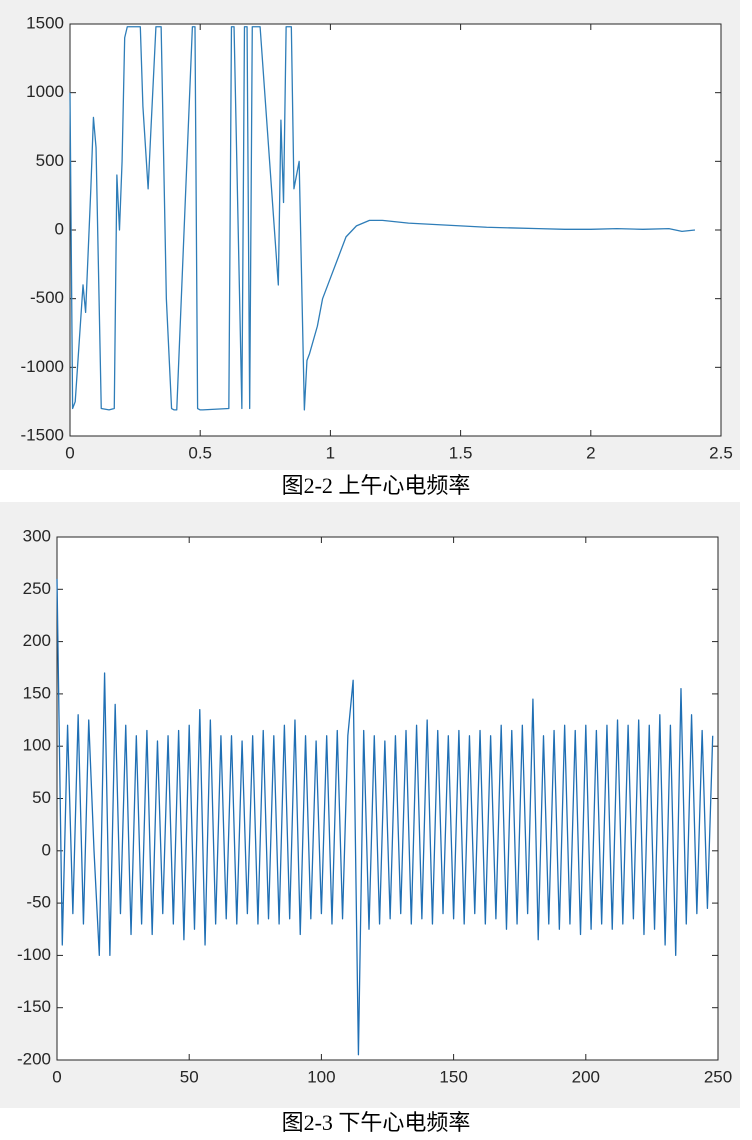 The height and width of the screenshot is (1140, 752). I want to click on x-tick-label: 2, so click(590, 452).